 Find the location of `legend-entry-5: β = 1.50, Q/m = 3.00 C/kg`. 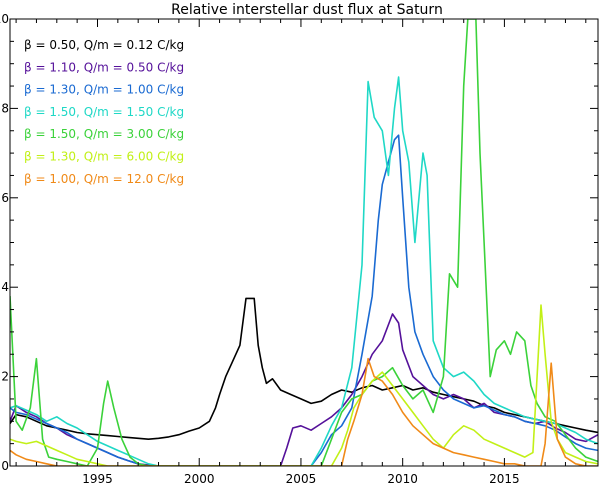

legend-entry-5: β = 1.50, Q/m = 3.00 C/kg is located at coordinates (104, 134).